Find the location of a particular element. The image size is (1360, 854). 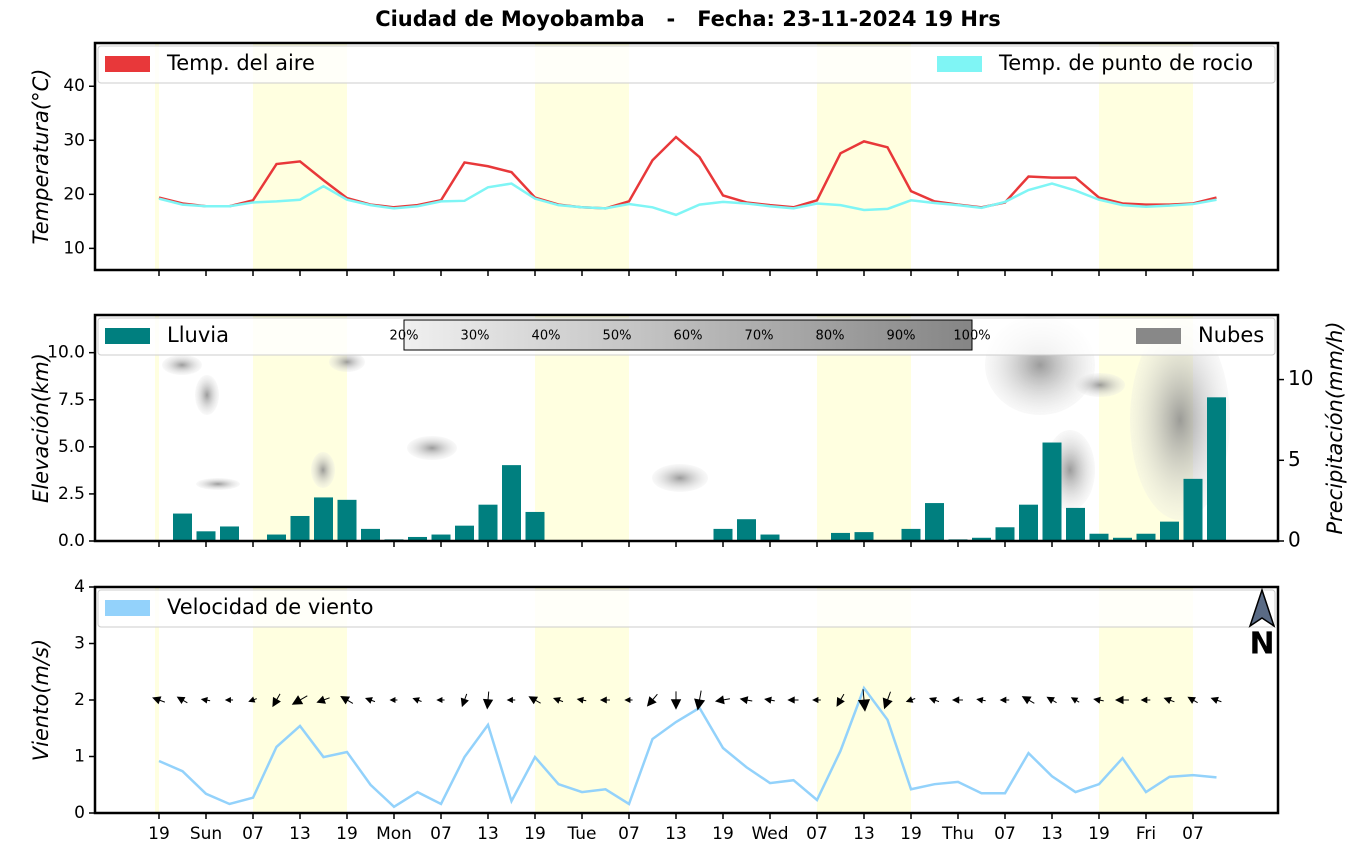

y-tick-label: 3 is located at coordinates (79, 644).